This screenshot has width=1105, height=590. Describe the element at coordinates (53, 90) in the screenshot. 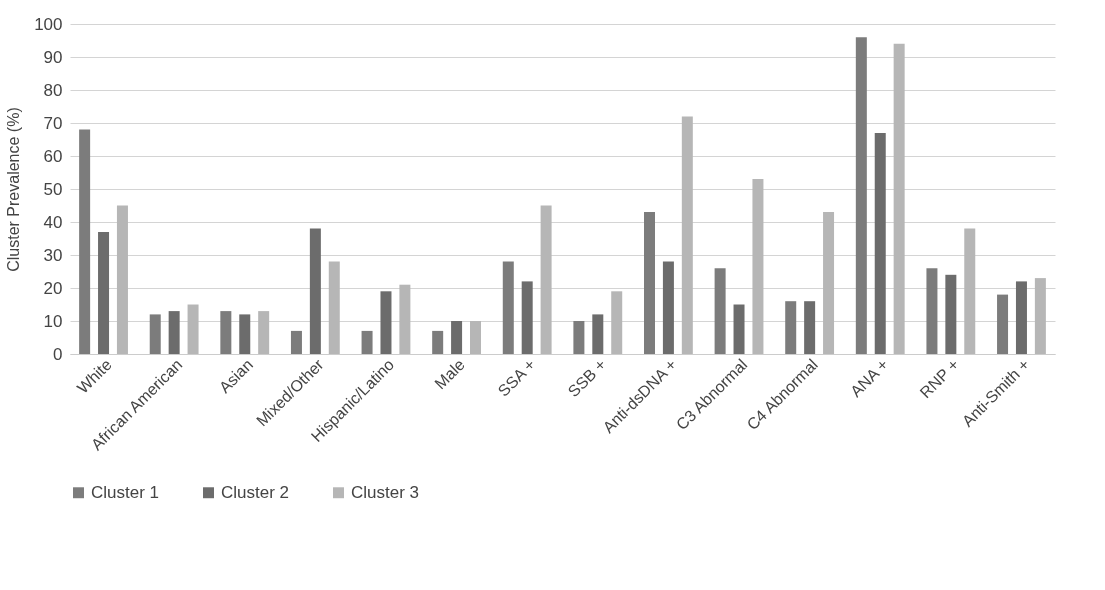

I see `y-tick-label: 80` at that location.